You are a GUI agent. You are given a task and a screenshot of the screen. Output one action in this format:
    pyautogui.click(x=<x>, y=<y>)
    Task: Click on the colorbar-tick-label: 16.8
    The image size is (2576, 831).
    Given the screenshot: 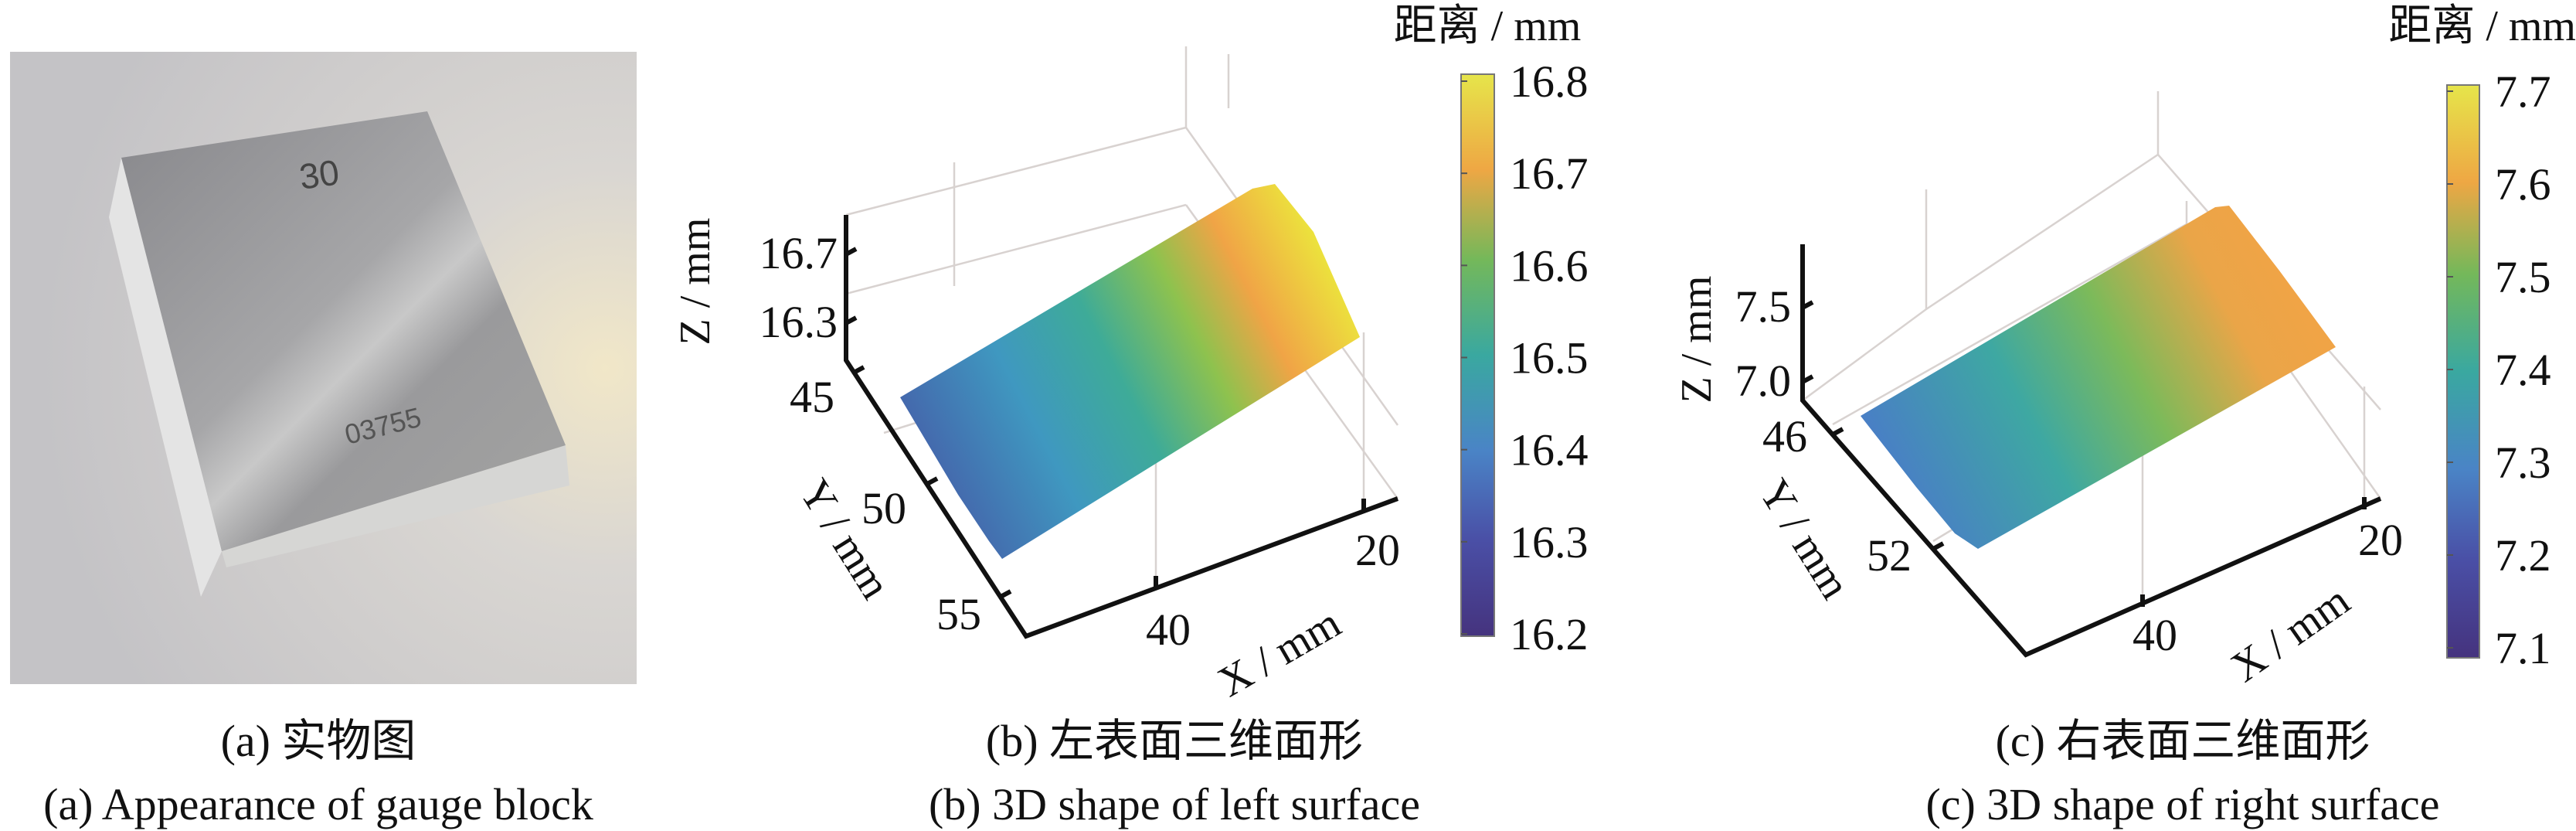 What is the action you would take?
    pyautogui.click(x=1549, y=81)
    